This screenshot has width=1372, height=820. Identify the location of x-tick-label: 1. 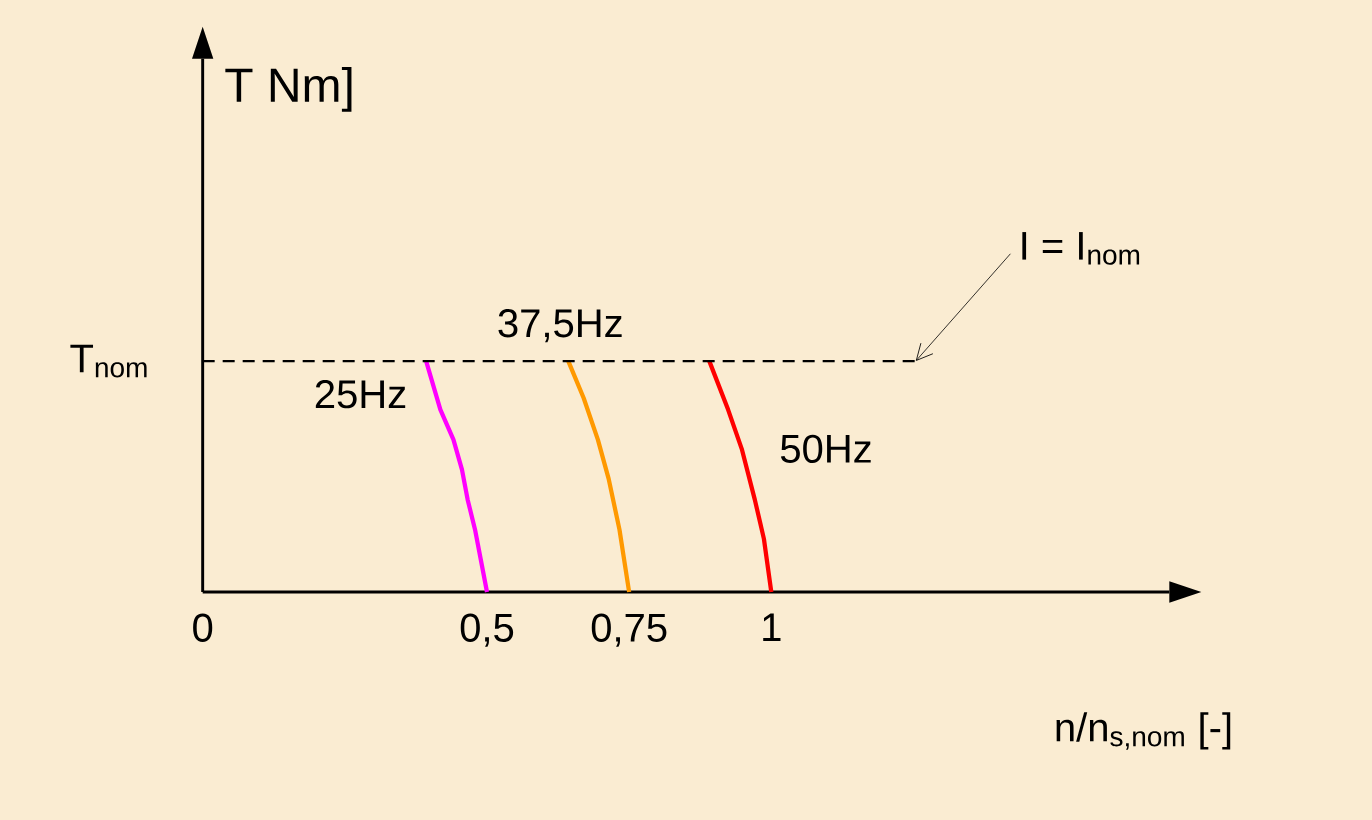
(772, 627).